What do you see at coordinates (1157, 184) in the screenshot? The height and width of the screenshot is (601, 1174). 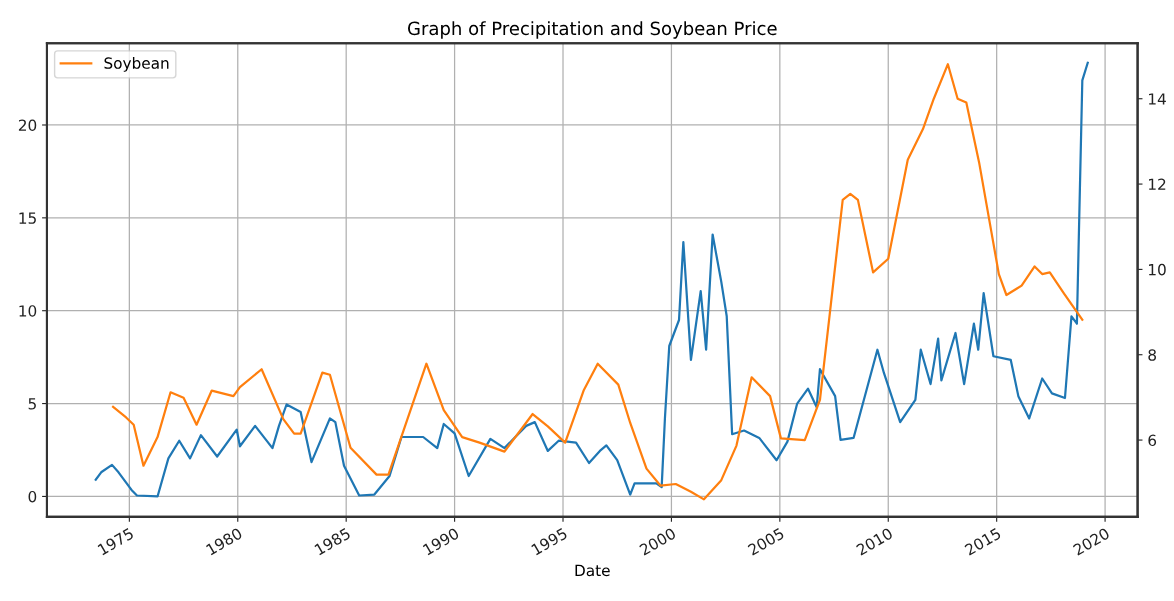 I see `y2-tick-label: 12` at bounding box center [1157, 184].